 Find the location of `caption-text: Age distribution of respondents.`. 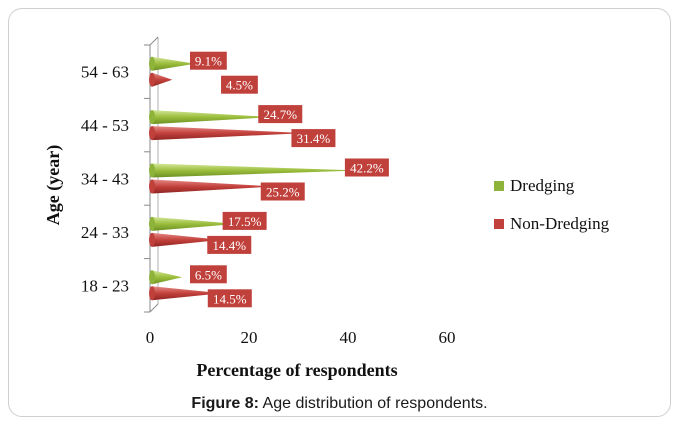

caption-text: Age distribution of respondents. is located at coordinates (373, 403).